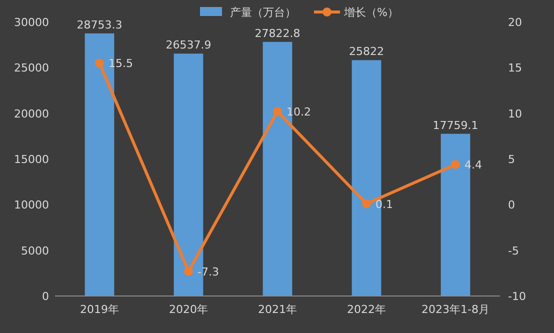 This screenshot has height=333, width=554. What do you see at coordinates (517, 296) in the screenshot?
I see `y2-tick-label: -10` at bounding box center [517, 296].